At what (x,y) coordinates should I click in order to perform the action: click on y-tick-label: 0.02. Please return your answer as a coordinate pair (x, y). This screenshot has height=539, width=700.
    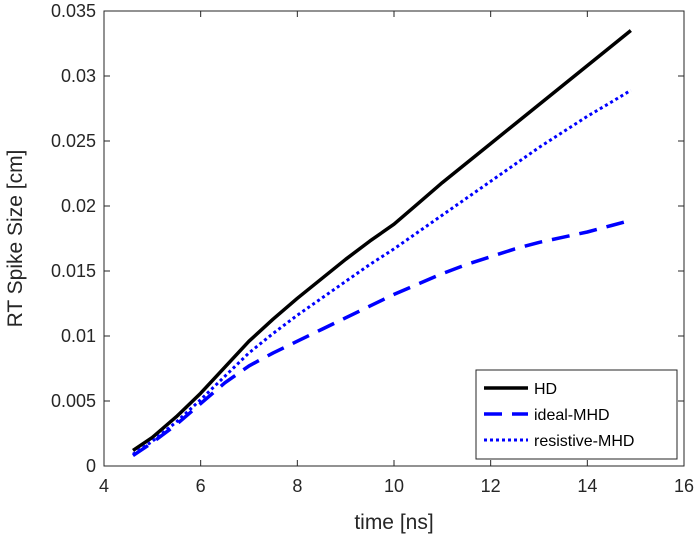
    Looking at the image, I should click on (78, 206).